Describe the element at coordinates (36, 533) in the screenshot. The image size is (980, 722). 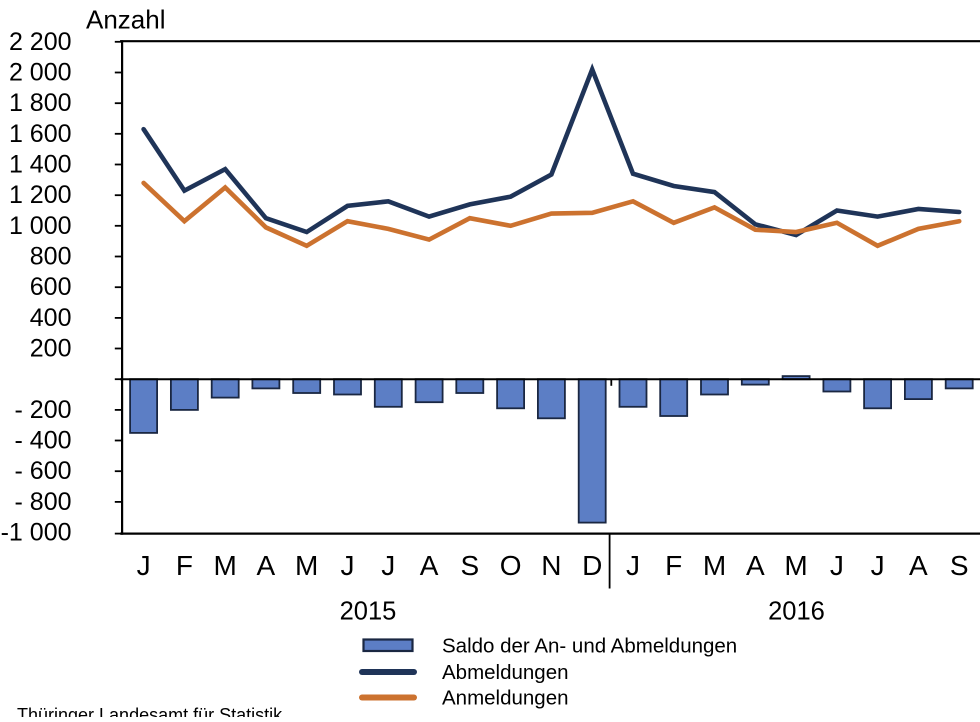
I see `svg-text: -1 000` at that location.